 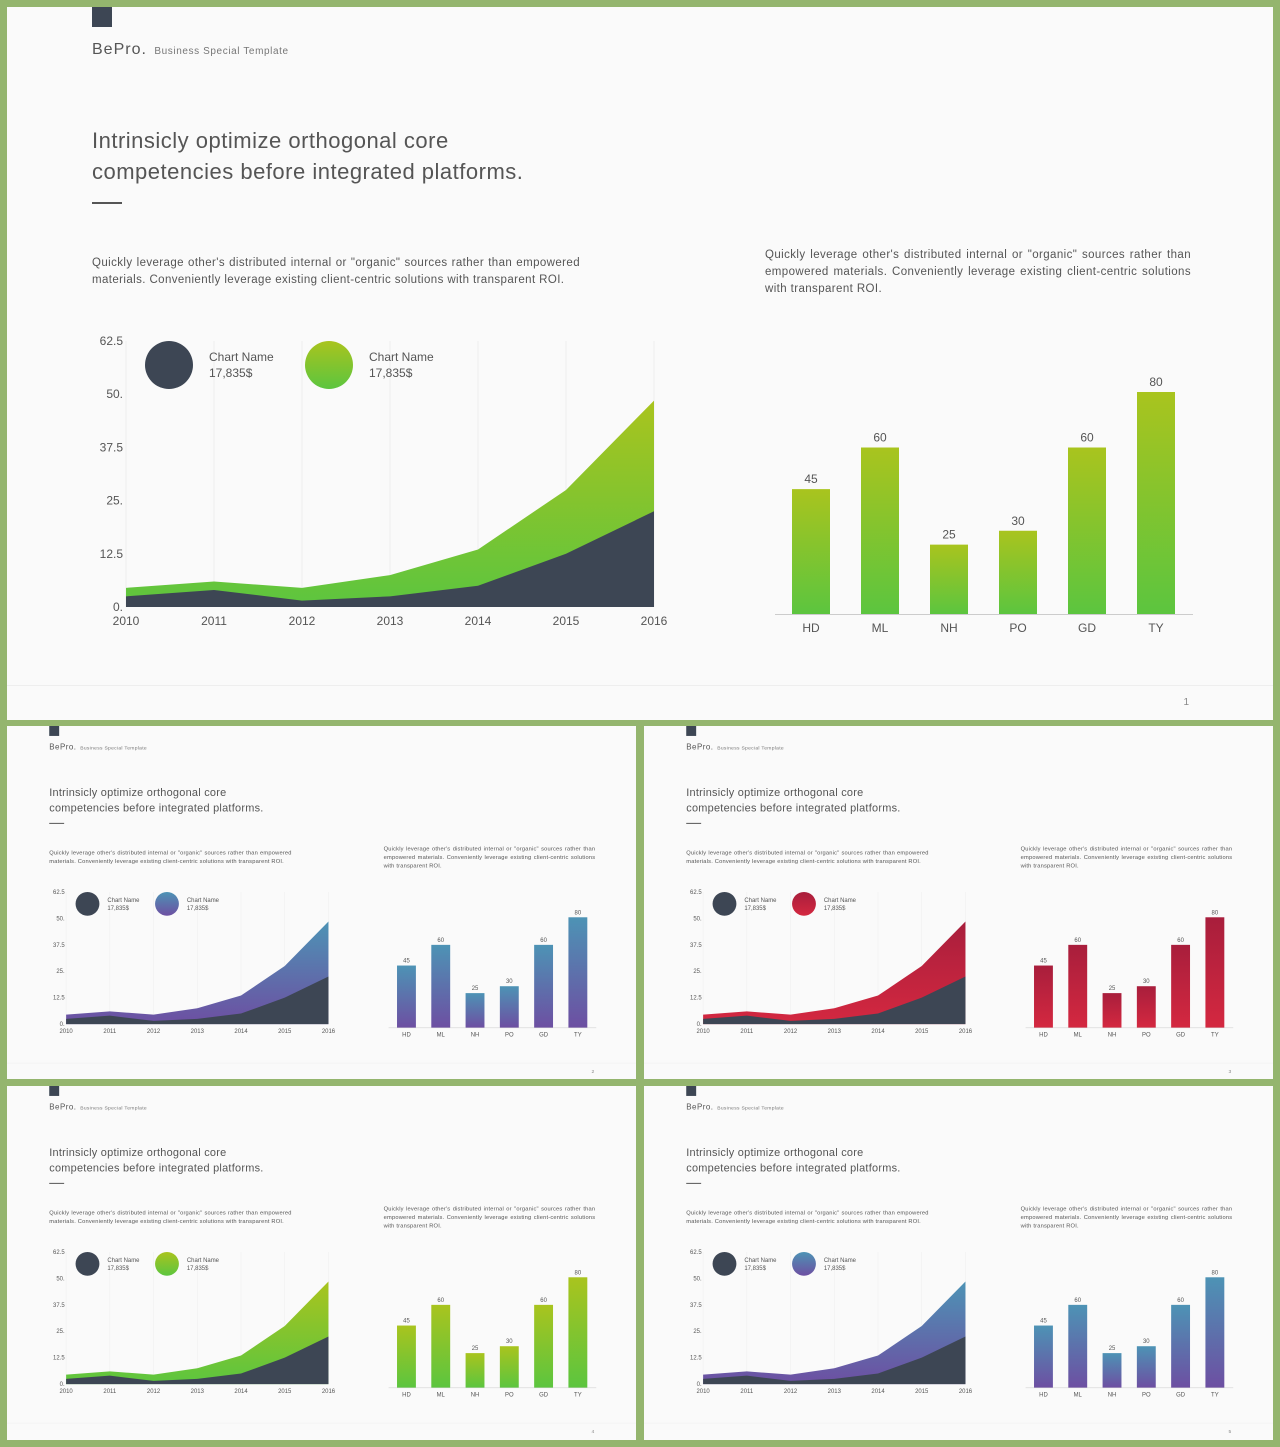 I want to click on bar-nh, so click(x=1112, y=1010).